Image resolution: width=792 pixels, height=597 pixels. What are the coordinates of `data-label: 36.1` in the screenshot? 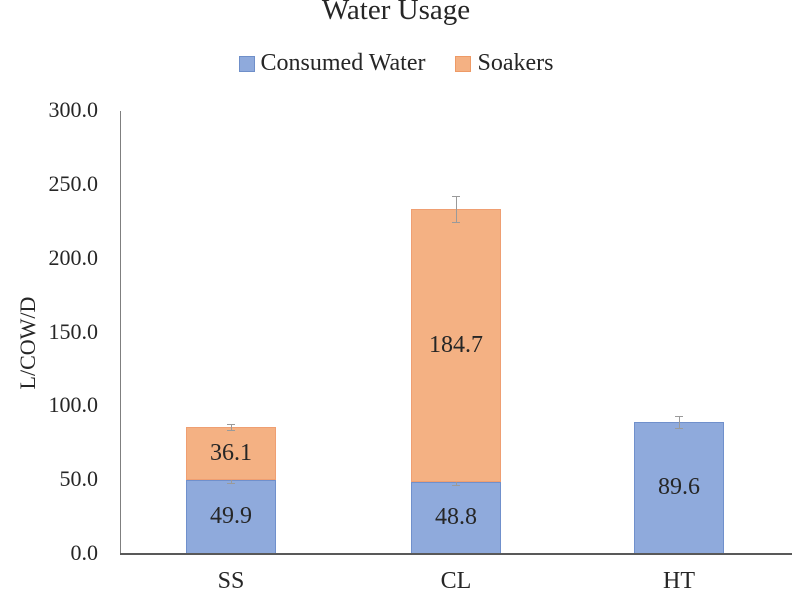 It's located at (231, 452).